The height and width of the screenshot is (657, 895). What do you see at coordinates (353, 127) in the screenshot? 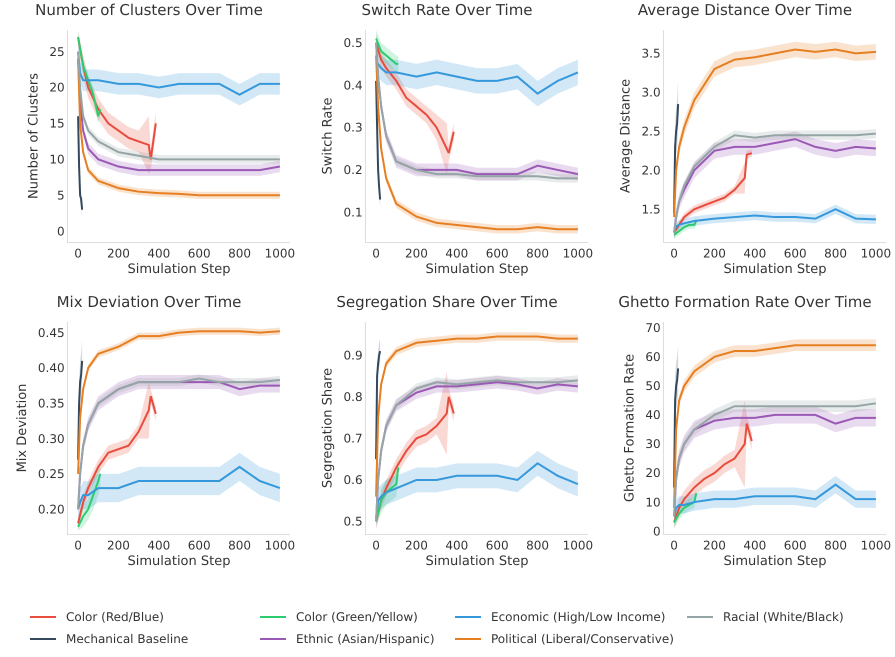
I see `y-tick-label: 0.3` at bounding box center [353, 127].